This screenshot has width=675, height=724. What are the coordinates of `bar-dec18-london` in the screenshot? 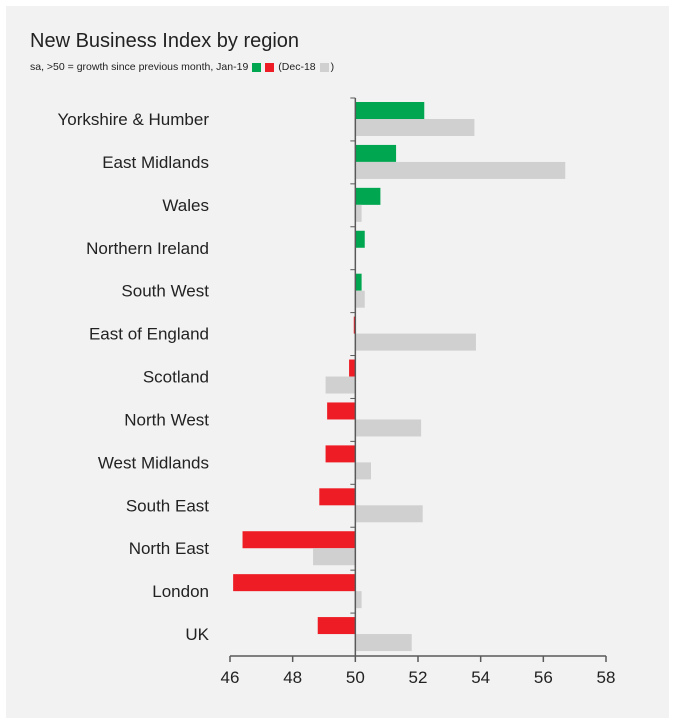 It's located at (358, 600).